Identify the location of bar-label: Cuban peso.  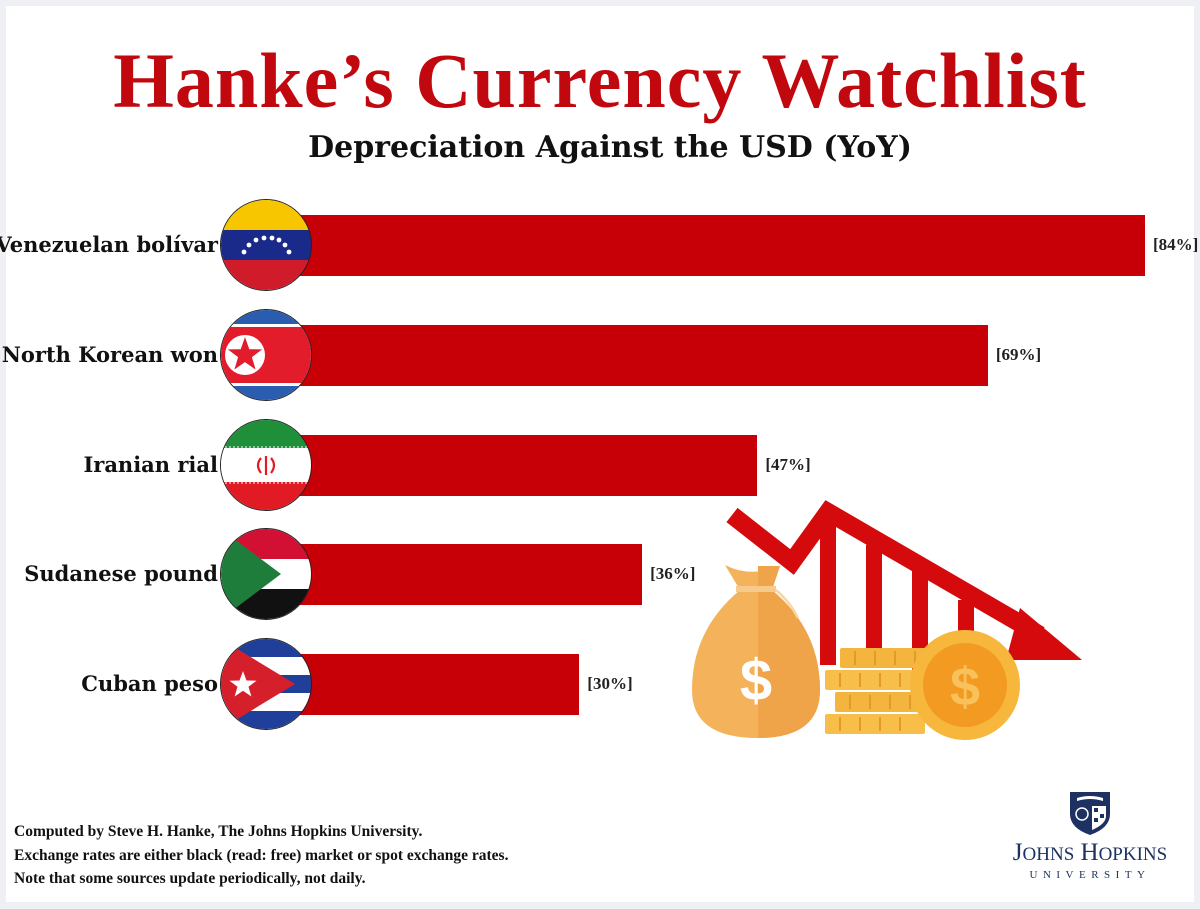
(149, 683).